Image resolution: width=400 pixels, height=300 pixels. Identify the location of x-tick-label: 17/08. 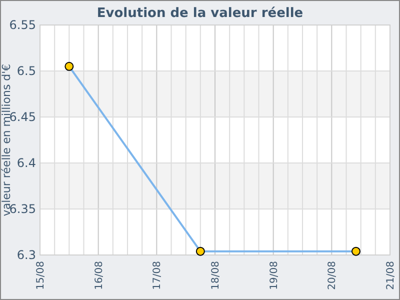
(158, 275).